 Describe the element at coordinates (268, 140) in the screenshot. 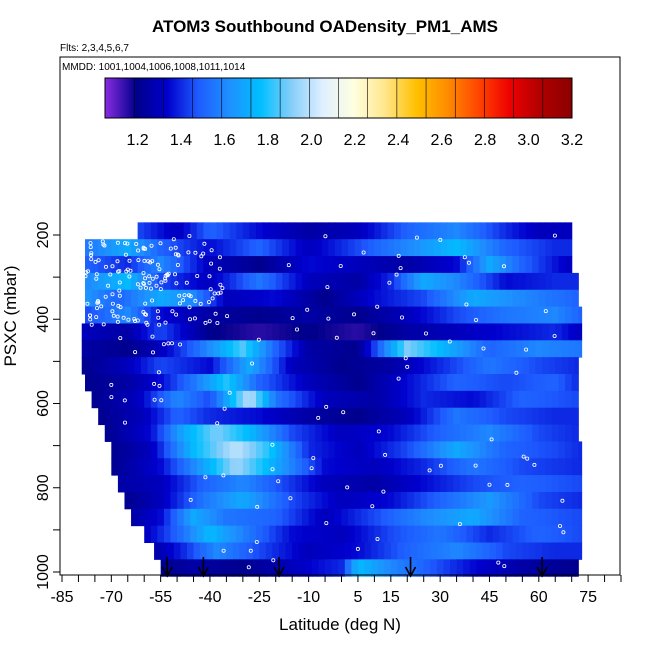

I see `colorbar-tick-label: 1.8` at that location.